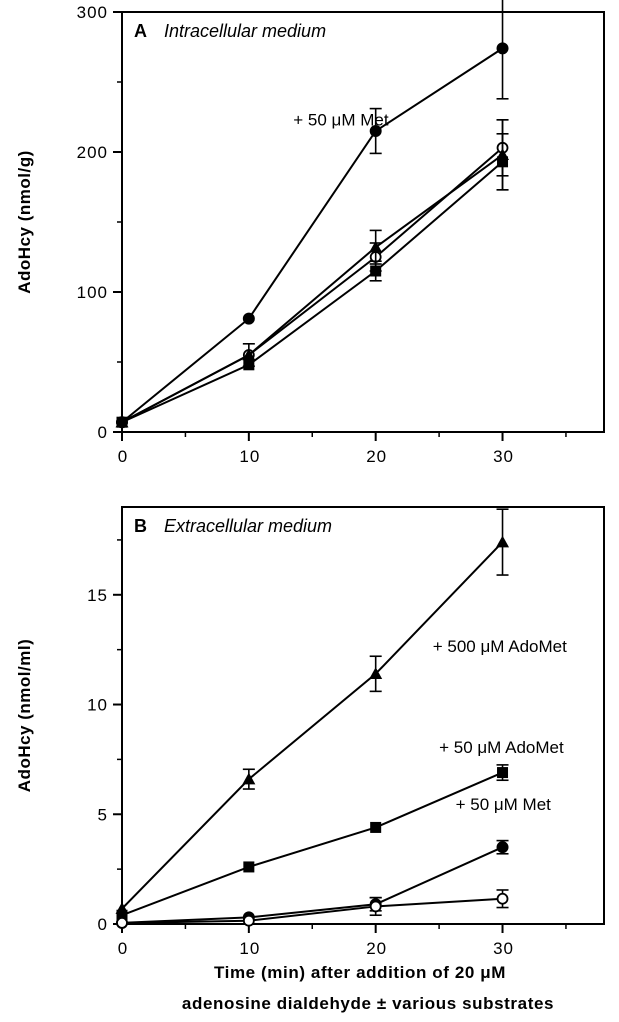 The height and width of the screenshot is (1022, 619). Describe the element at coordinates (341, 119) in the screenshot. I see `panel-a-annotation: + 50 μM Met` at that location.